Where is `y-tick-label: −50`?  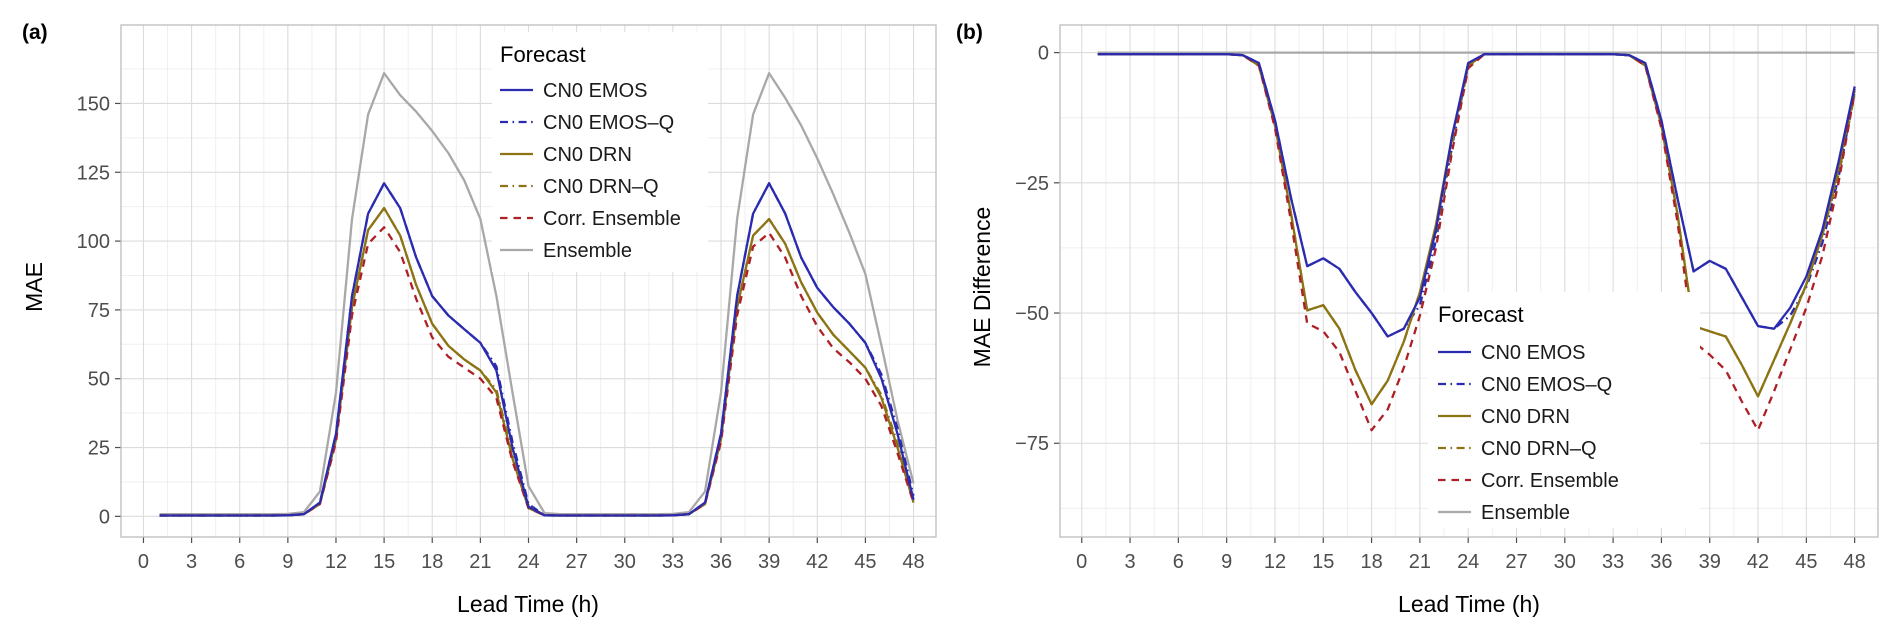 y-tick-label: −50 is located at coordinates (1032, 314).